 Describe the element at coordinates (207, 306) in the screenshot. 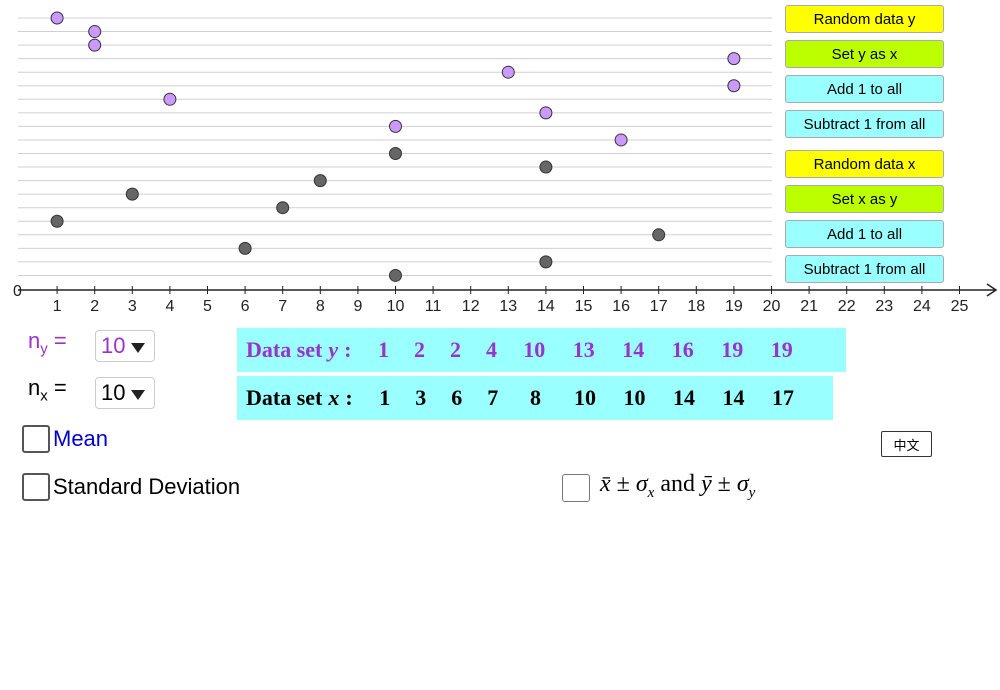

I see `tick-label: 5` at that location.